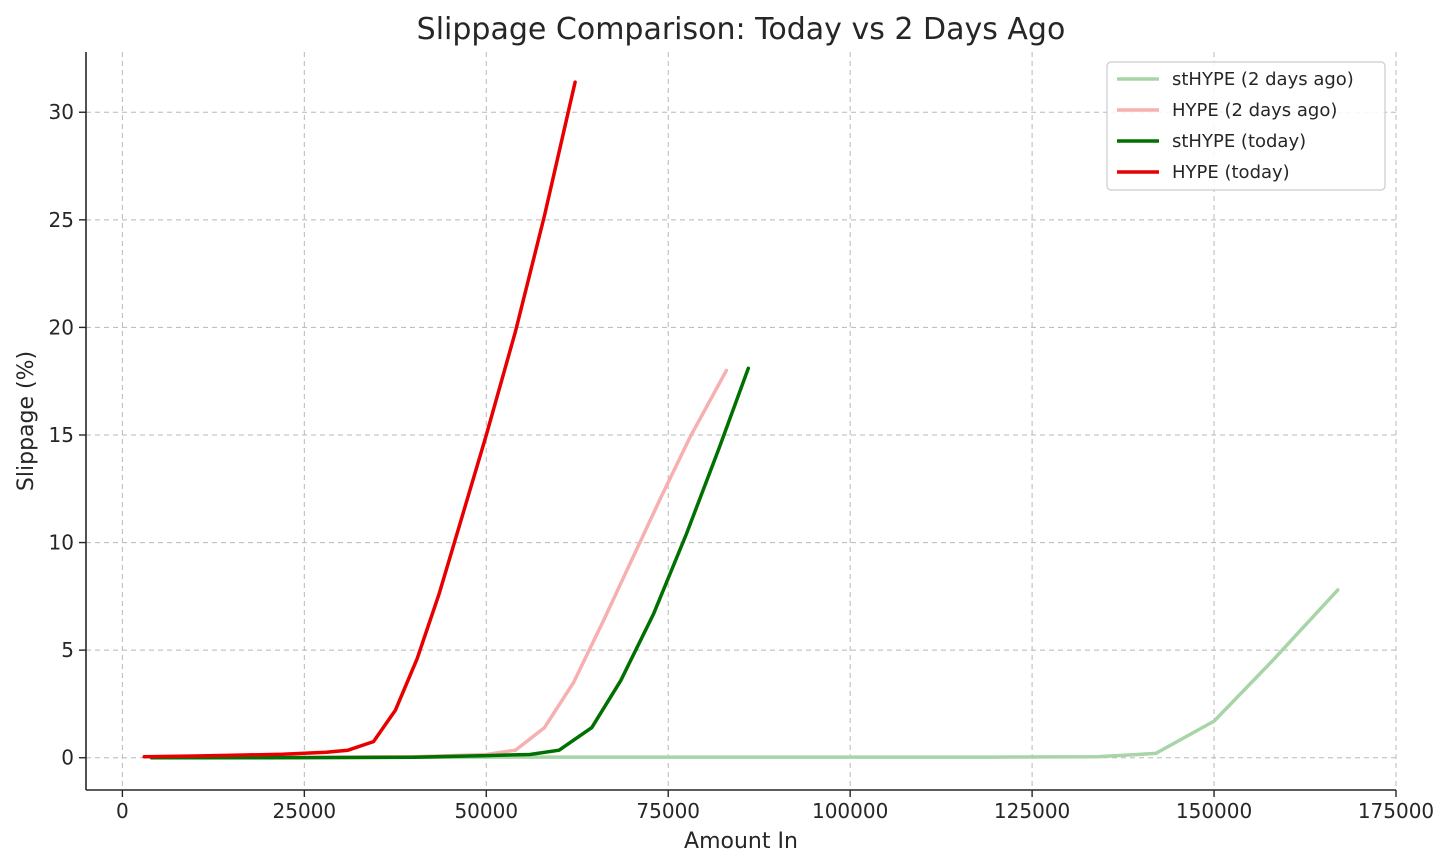 The image size is (1456, 868). Describe the element at coordinates (61, 220) in the screenshot. I see `y-tick-label: 25` at that location.